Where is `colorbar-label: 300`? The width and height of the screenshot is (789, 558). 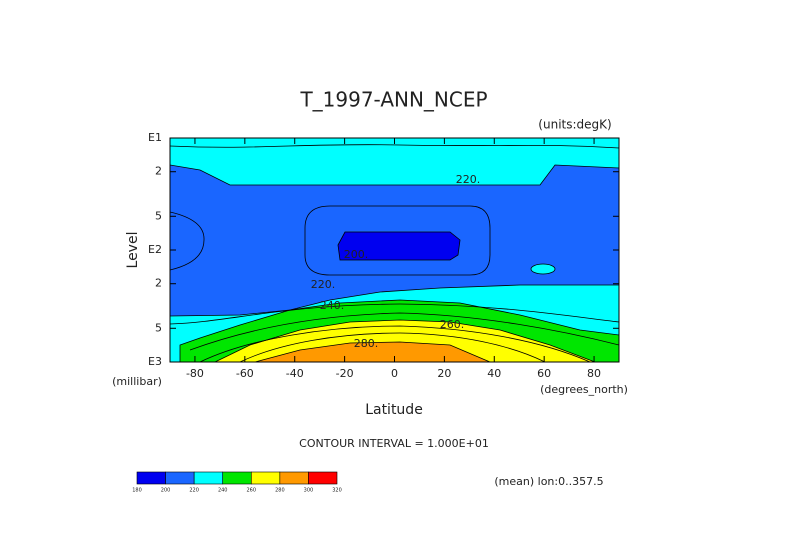 colorbar-label: 300 is located at coordinates (309, 491).